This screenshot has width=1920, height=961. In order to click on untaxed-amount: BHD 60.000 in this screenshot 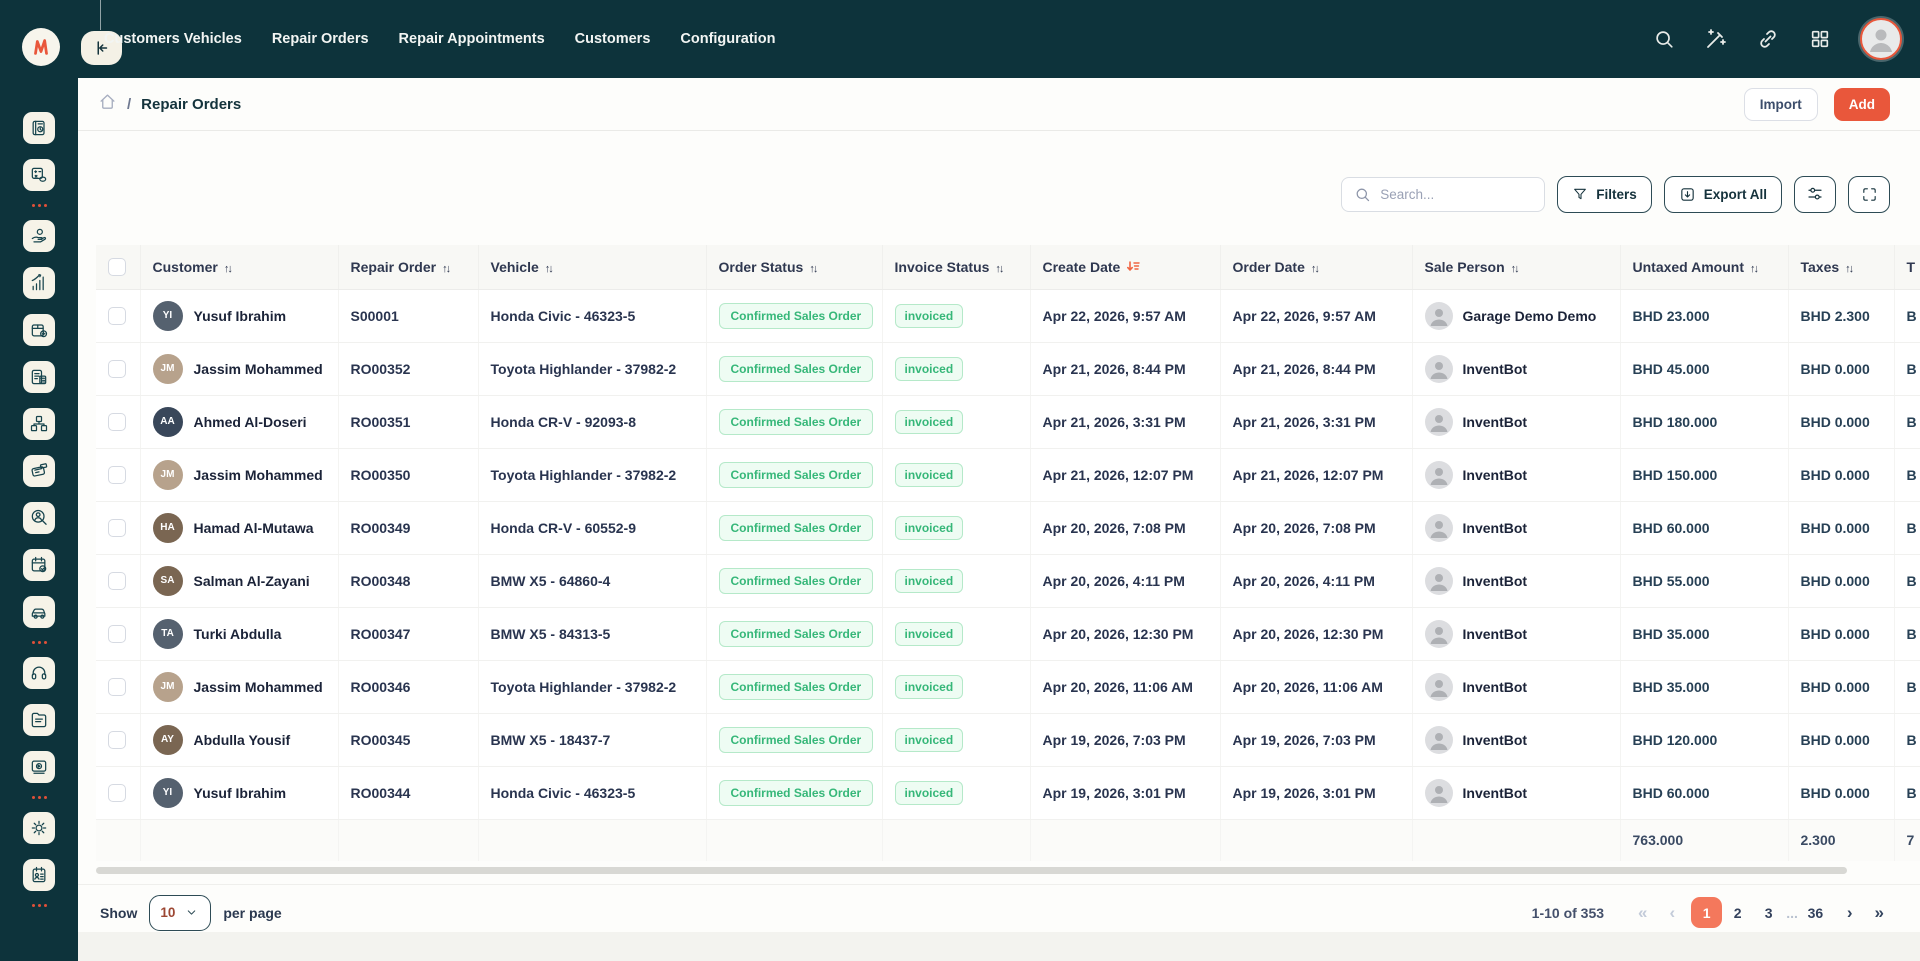, I will do `click(1671, 792)`.